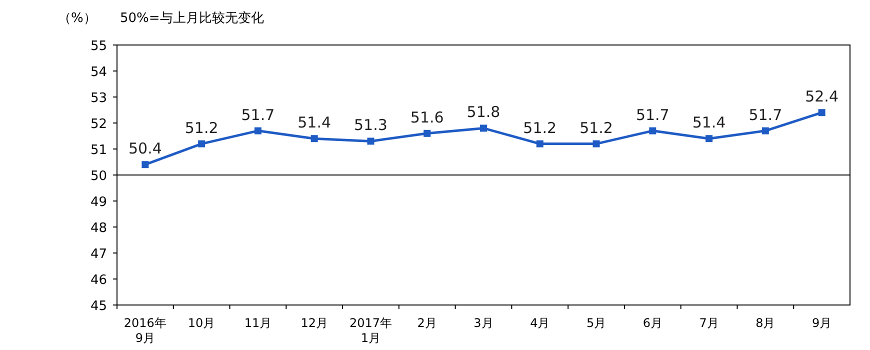  I want to click on y-axis-title: （%）, so click(77, 18).